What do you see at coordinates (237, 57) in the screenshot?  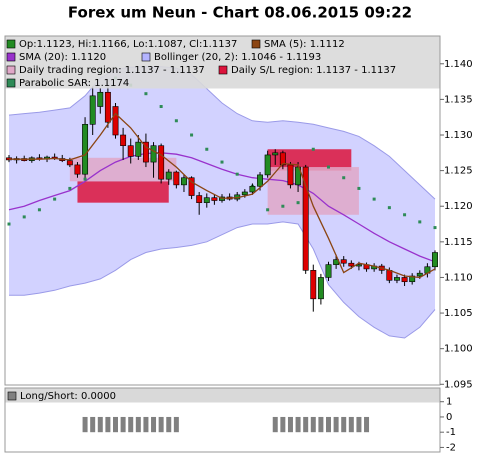 I see `legend-label: Bollinger (20, 2): 1.1046 - 1.1193` at bounding box center [237, 57].